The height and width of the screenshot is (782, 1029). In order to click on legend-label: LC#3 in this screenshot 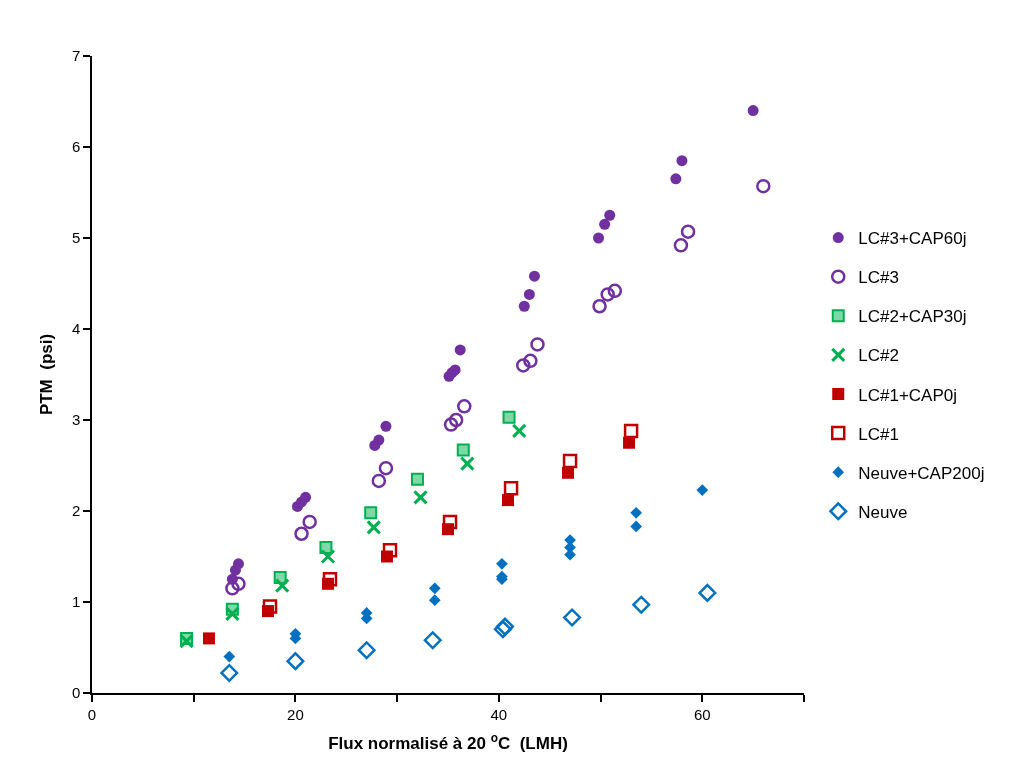, I will do `click(878, 278)`.